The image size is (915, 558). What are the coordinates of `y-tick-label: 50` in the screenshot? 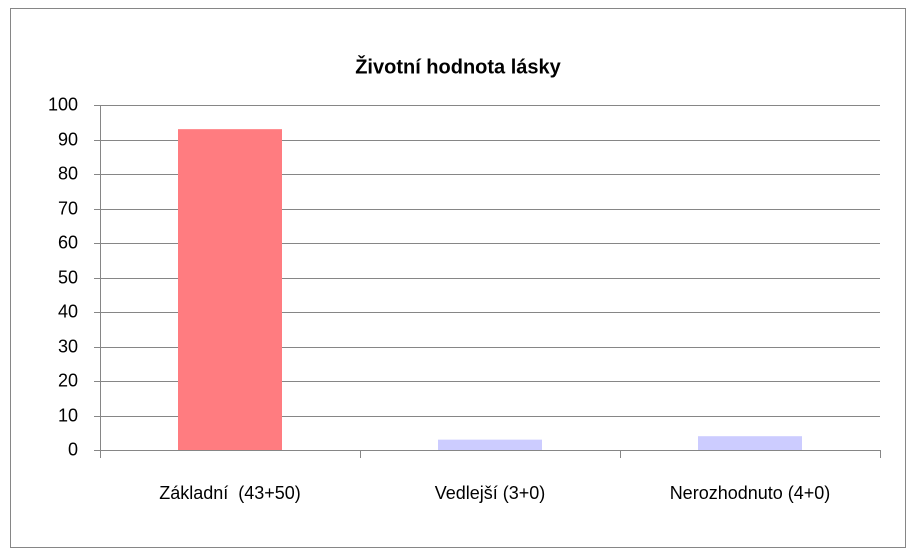 It's located at (68, 277).